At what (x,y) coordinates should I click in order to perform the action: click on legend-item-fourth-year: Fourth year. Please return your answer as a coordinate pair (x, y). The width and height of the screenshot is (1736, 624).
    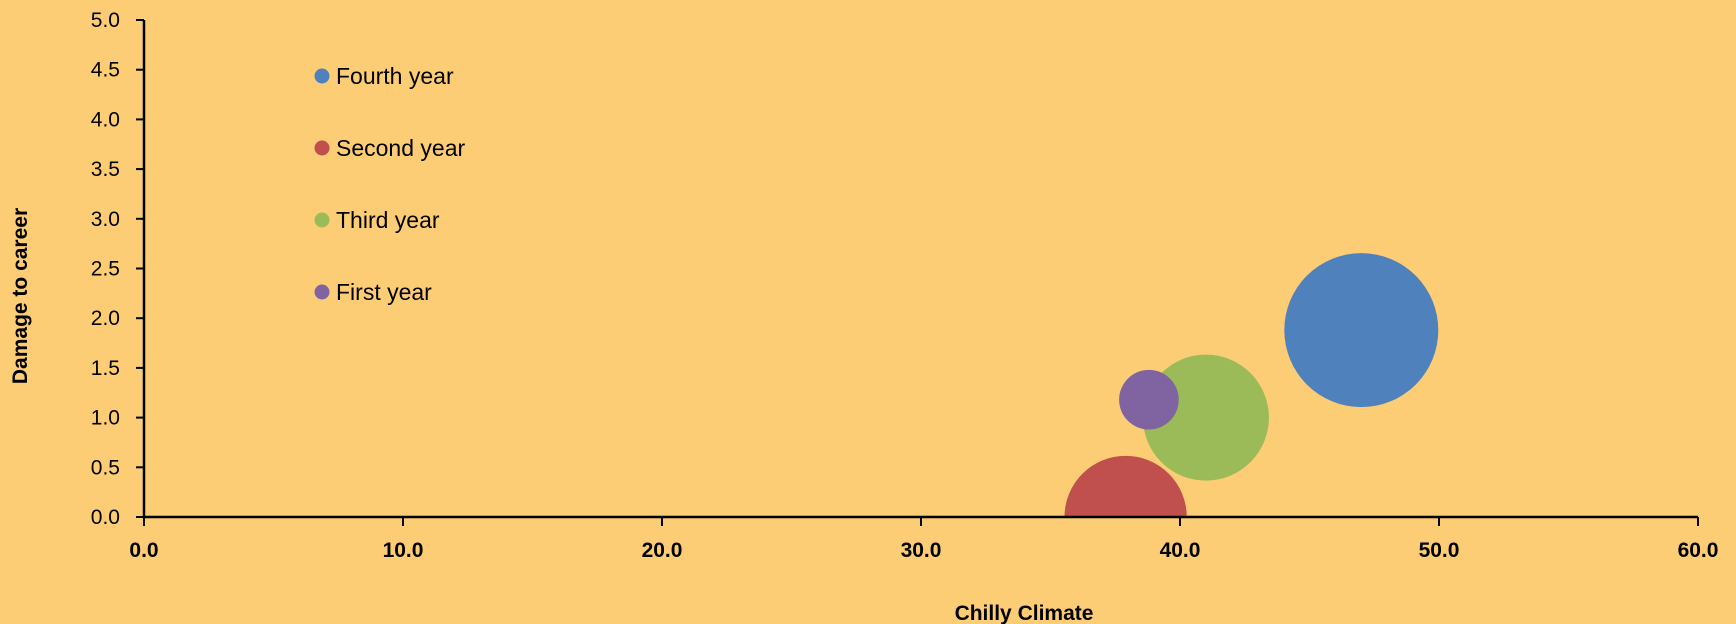
    Looking at the image, I should click on (384, 76).